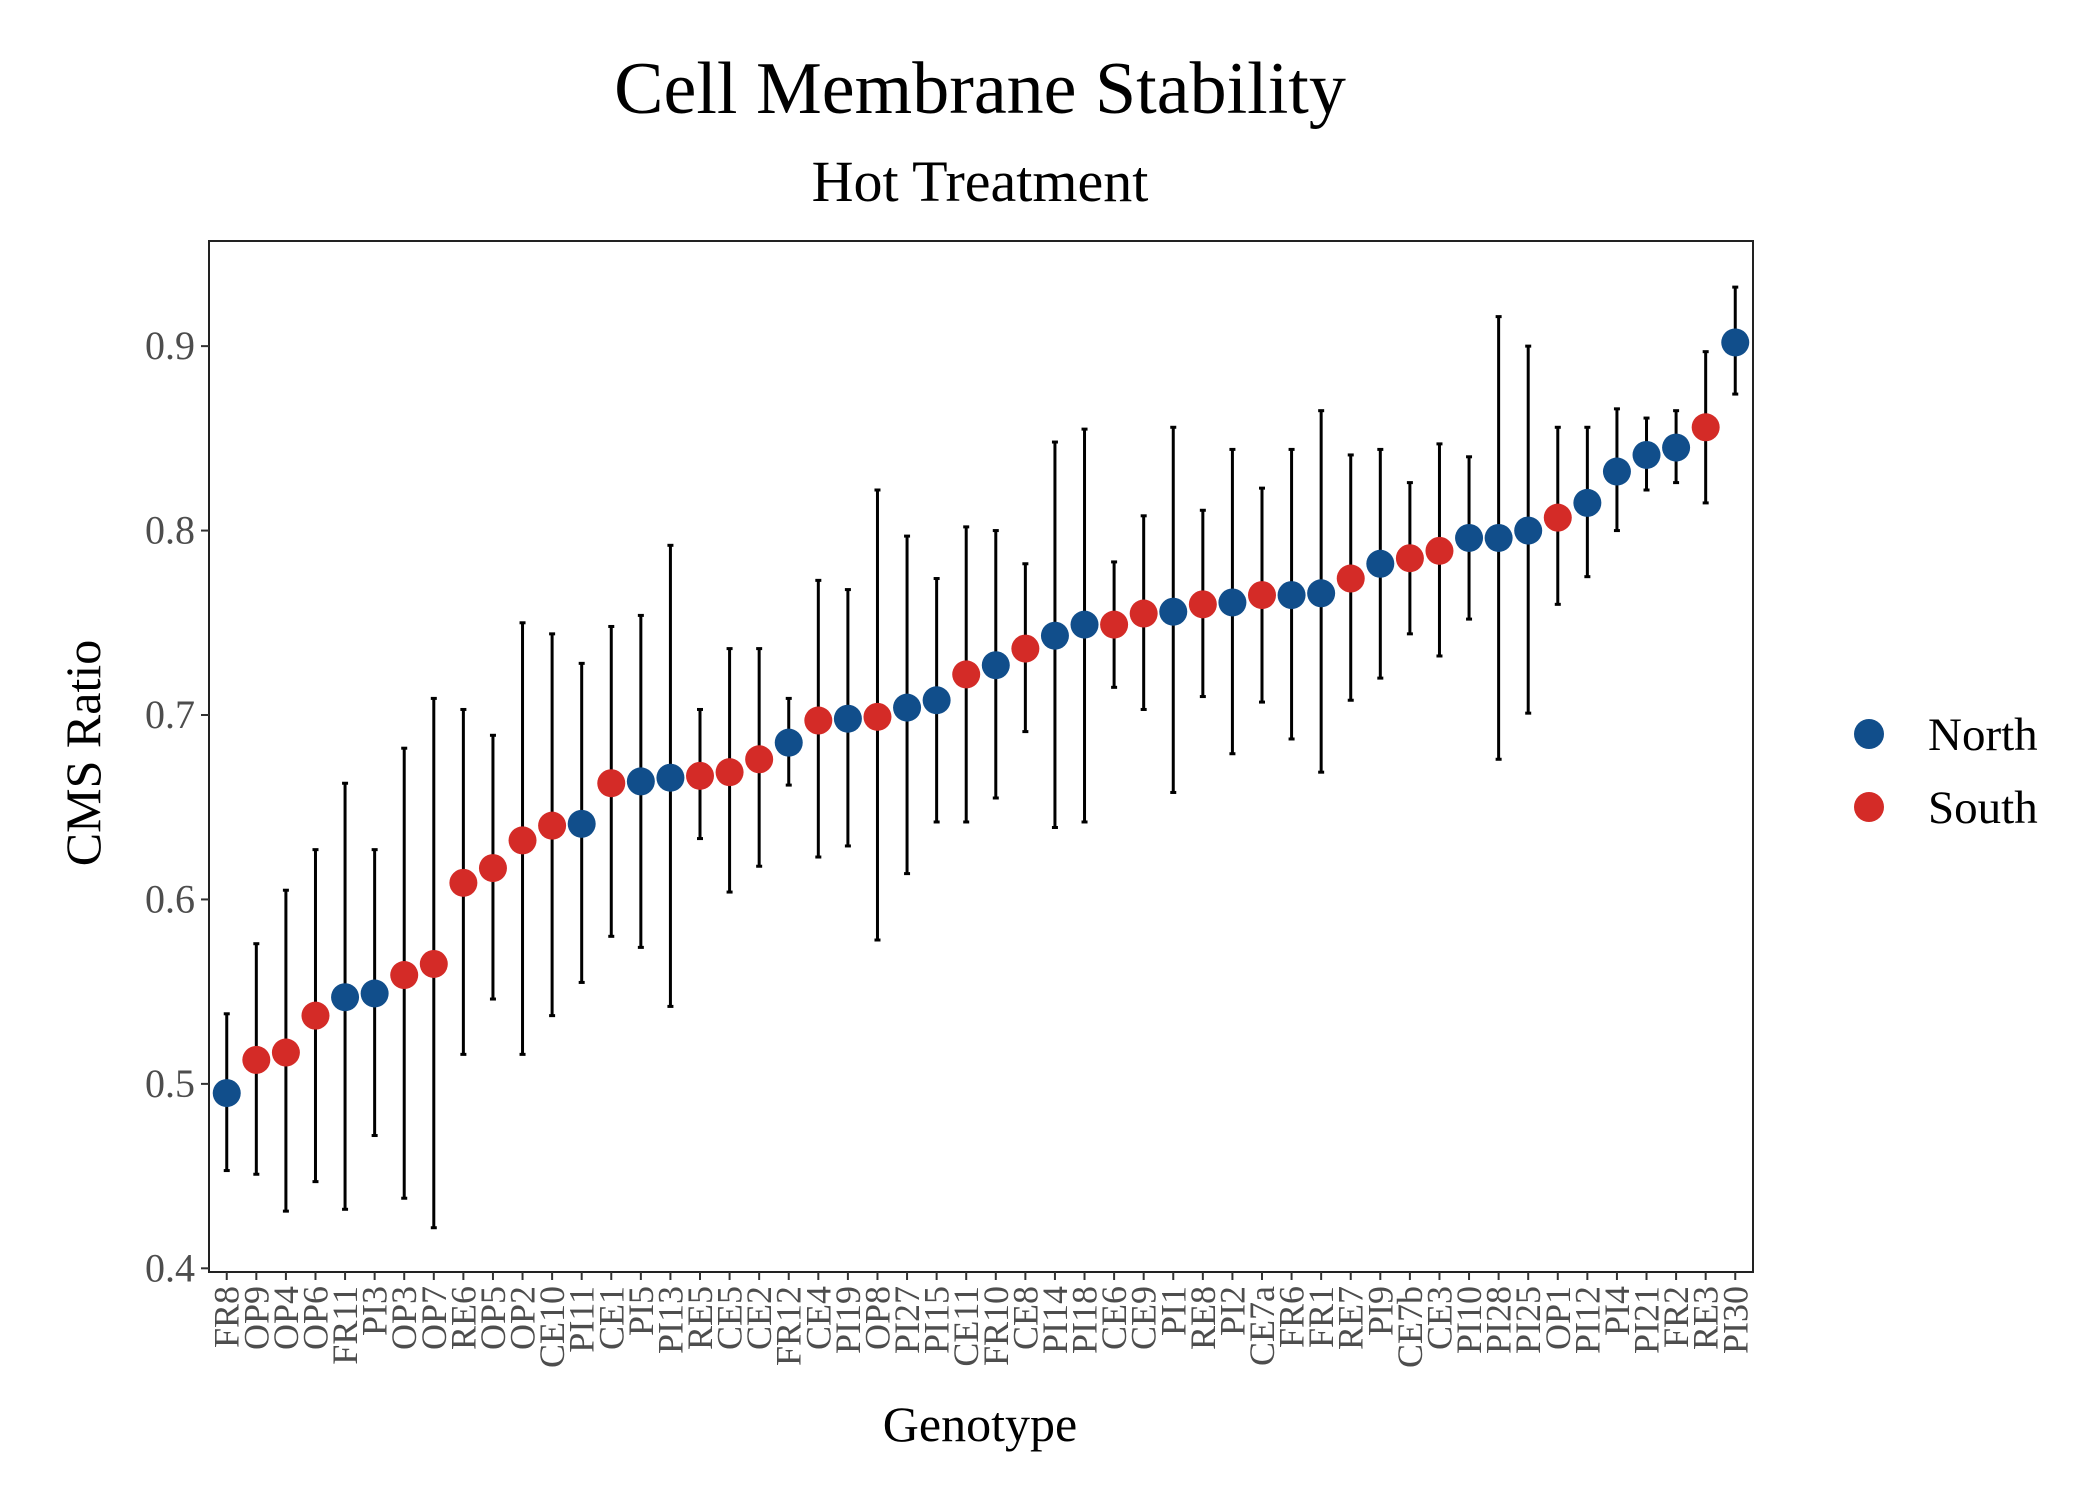  Describe the element at coordinates (1262, 1326) in the screenshot. I see `x-tick-label: CE7a` at that location.